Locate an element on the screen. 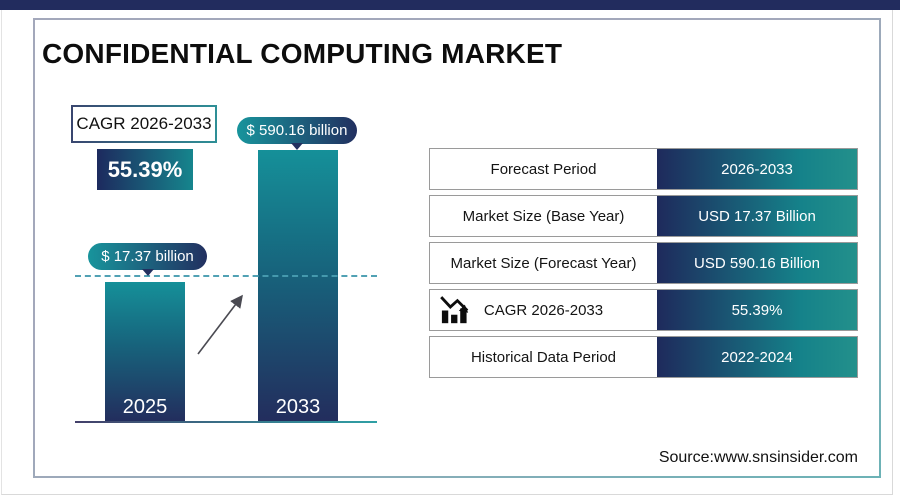 Image resolution: width=900 pixels, height=500 pixels. source-credit: Source:www.snsinsider.com is located at coordinates (758, 457).